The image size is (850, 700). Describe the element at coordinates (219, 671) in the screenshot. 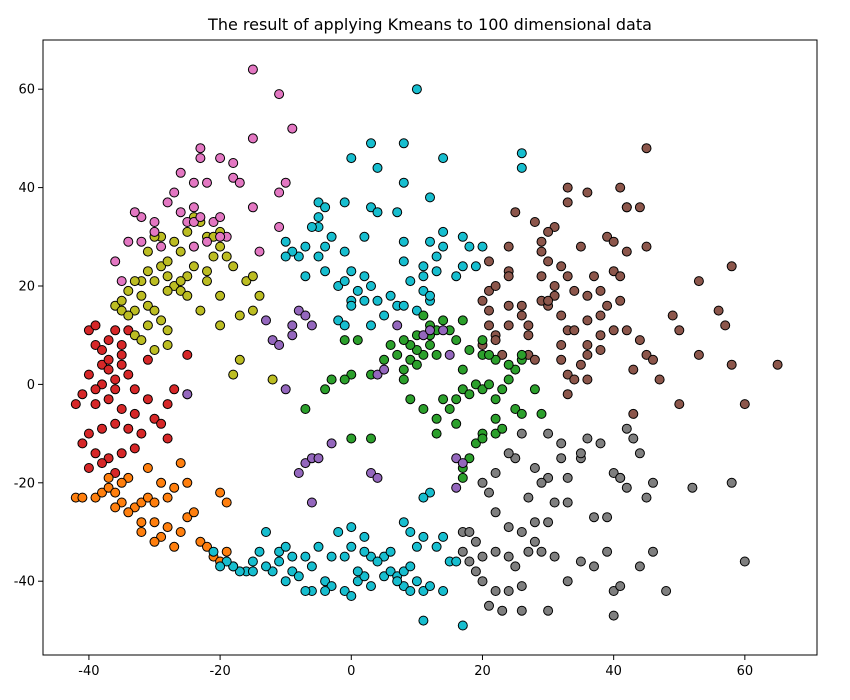

I see `x-tick-label: -20` at that location.